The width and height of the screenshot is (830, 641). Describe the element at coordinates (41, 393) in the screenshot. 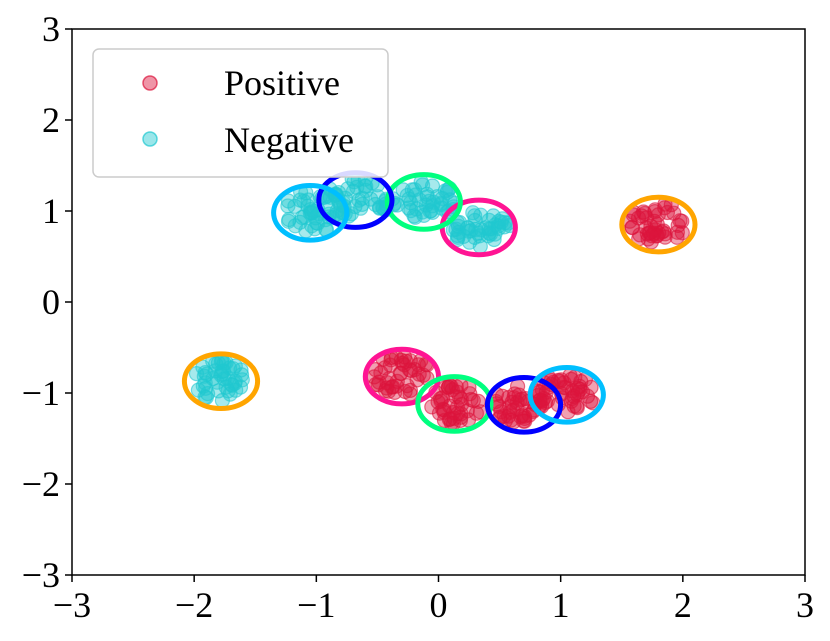

I see `y-tick-label: −1` at that location.